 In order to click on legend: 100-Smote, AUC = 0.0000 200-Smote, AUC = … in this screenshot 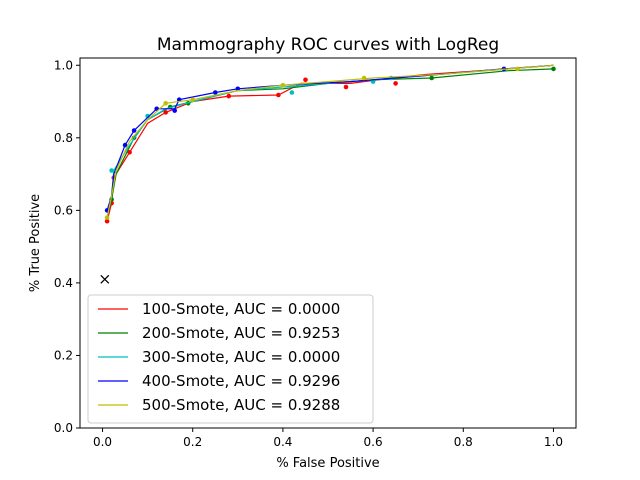, I will do `click(230, 359)`.